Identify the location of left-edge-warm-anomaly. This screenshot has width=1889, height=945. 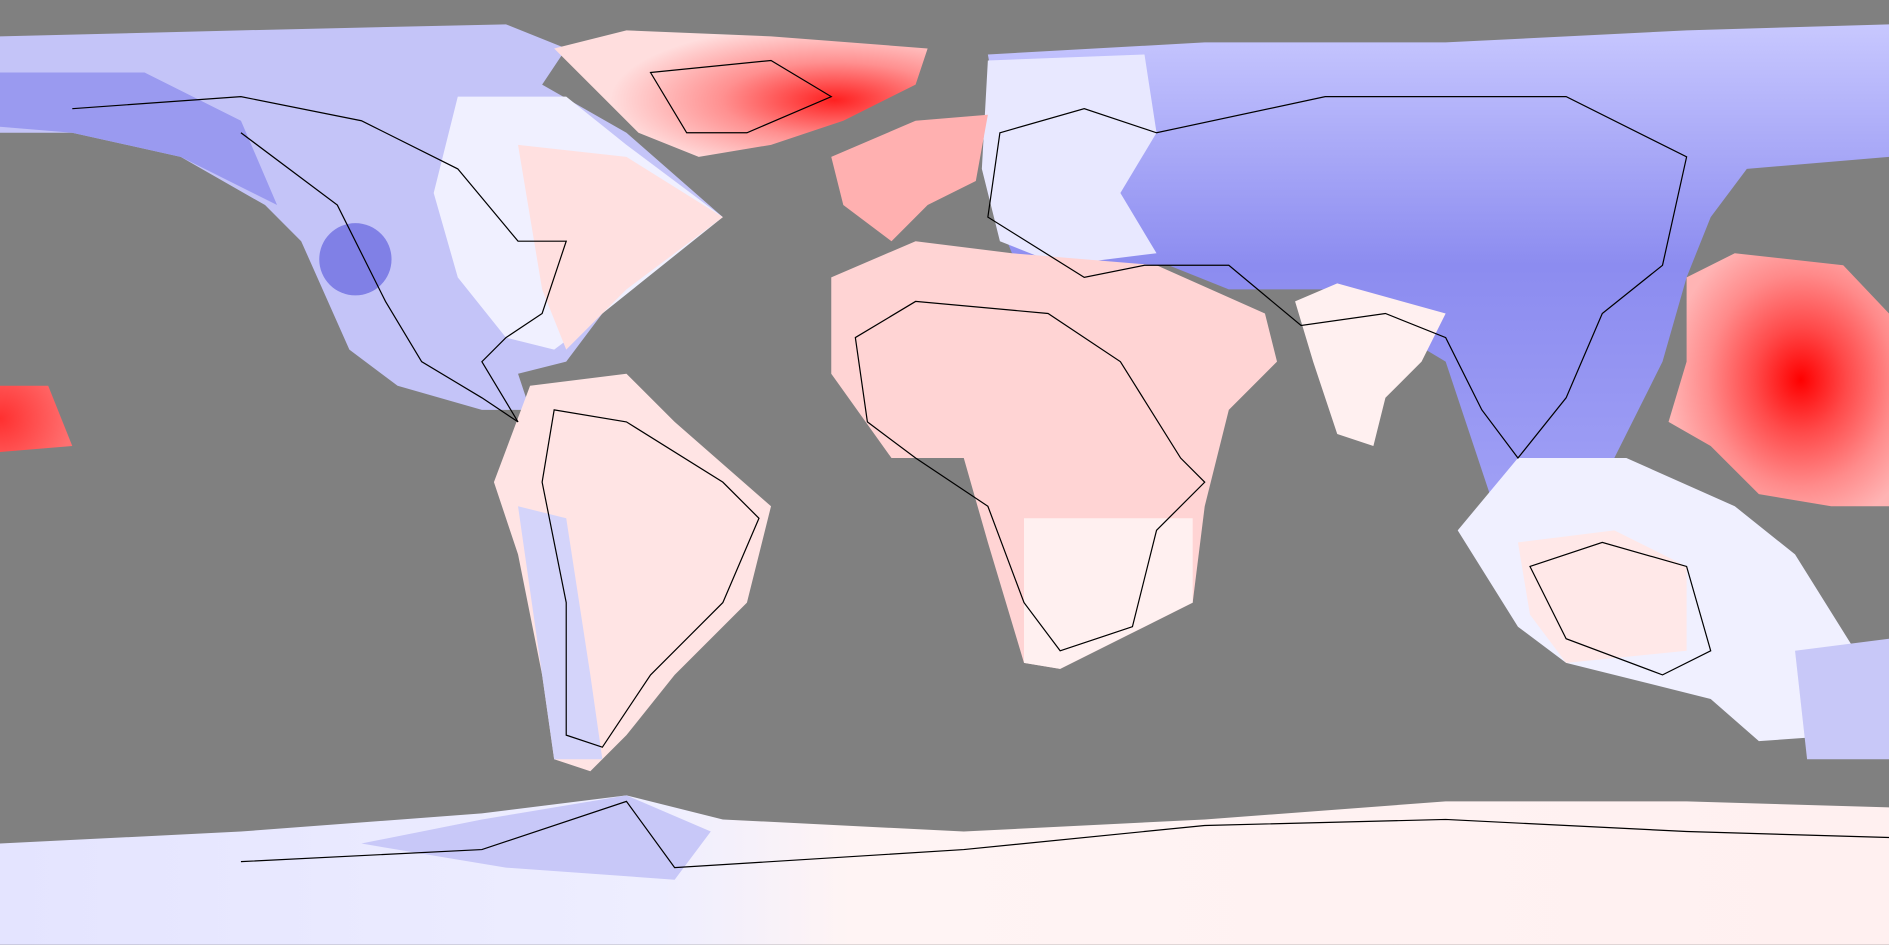
(36, 419).